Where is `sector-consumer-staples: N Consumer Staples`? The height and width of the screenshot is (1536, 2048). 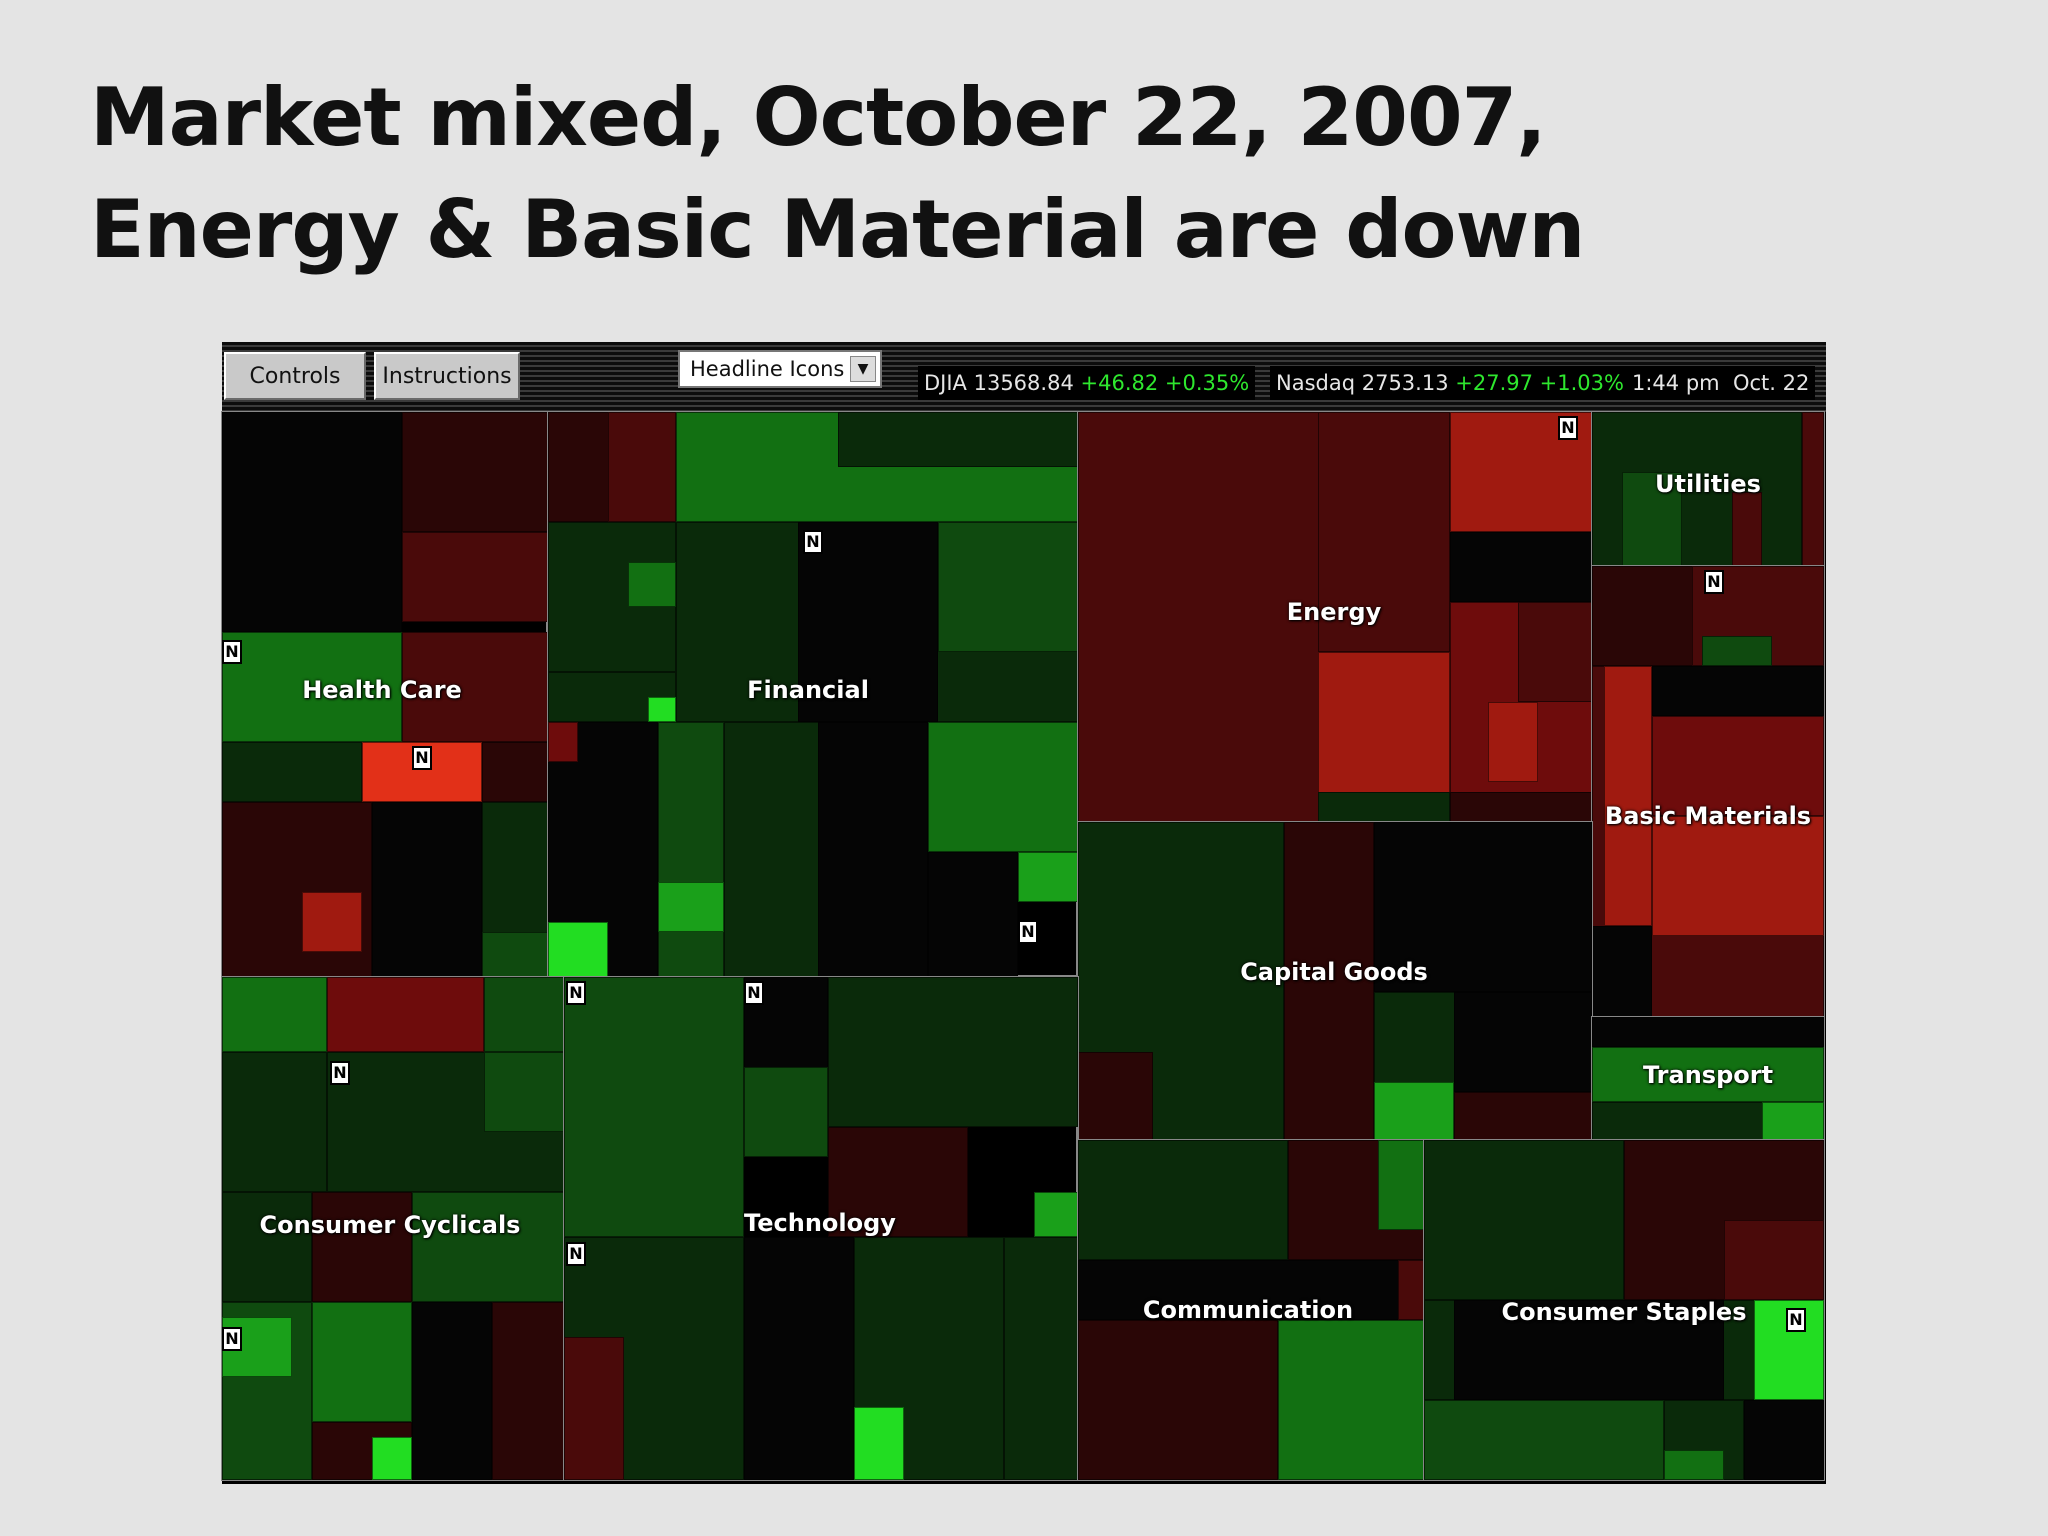
sector-consumer-staples: N Consumer Staples is located at coordinates (1624, 1310).